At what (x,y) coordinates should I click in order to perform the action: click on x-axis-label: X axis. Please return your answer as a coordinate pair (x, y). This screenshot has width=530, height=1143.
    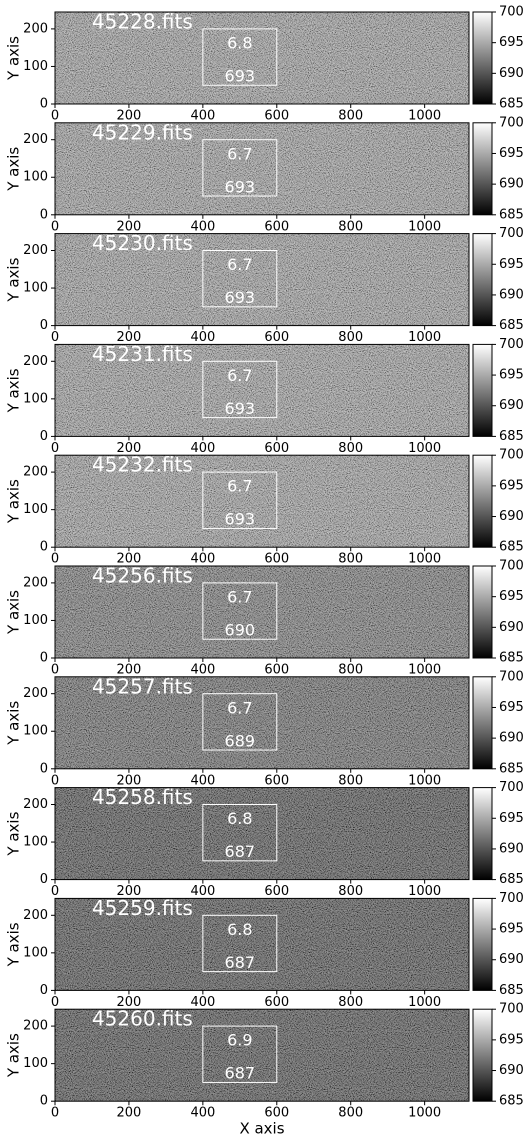
    Looking at the image, I should click on (261, 1129).